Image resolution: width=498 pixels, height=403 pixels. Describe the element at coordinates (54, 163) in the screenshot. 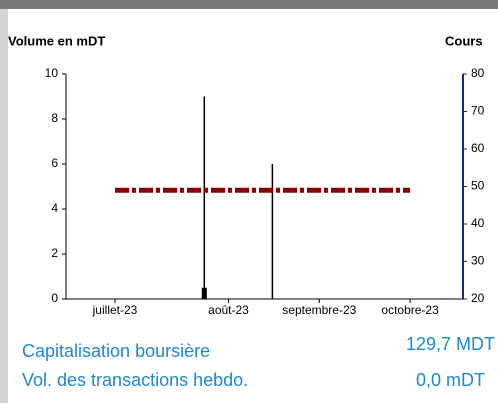

I see `y-tick-label: 6` at that location.